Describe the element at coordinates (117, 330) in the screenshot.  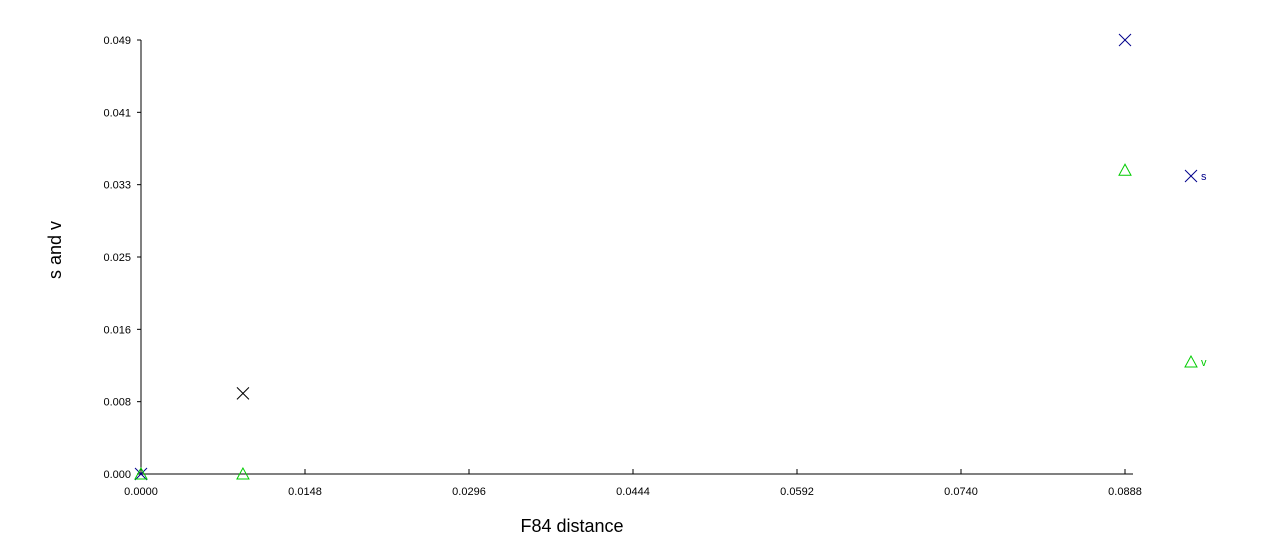
I see `y-tick-label: 0.016` at that location.